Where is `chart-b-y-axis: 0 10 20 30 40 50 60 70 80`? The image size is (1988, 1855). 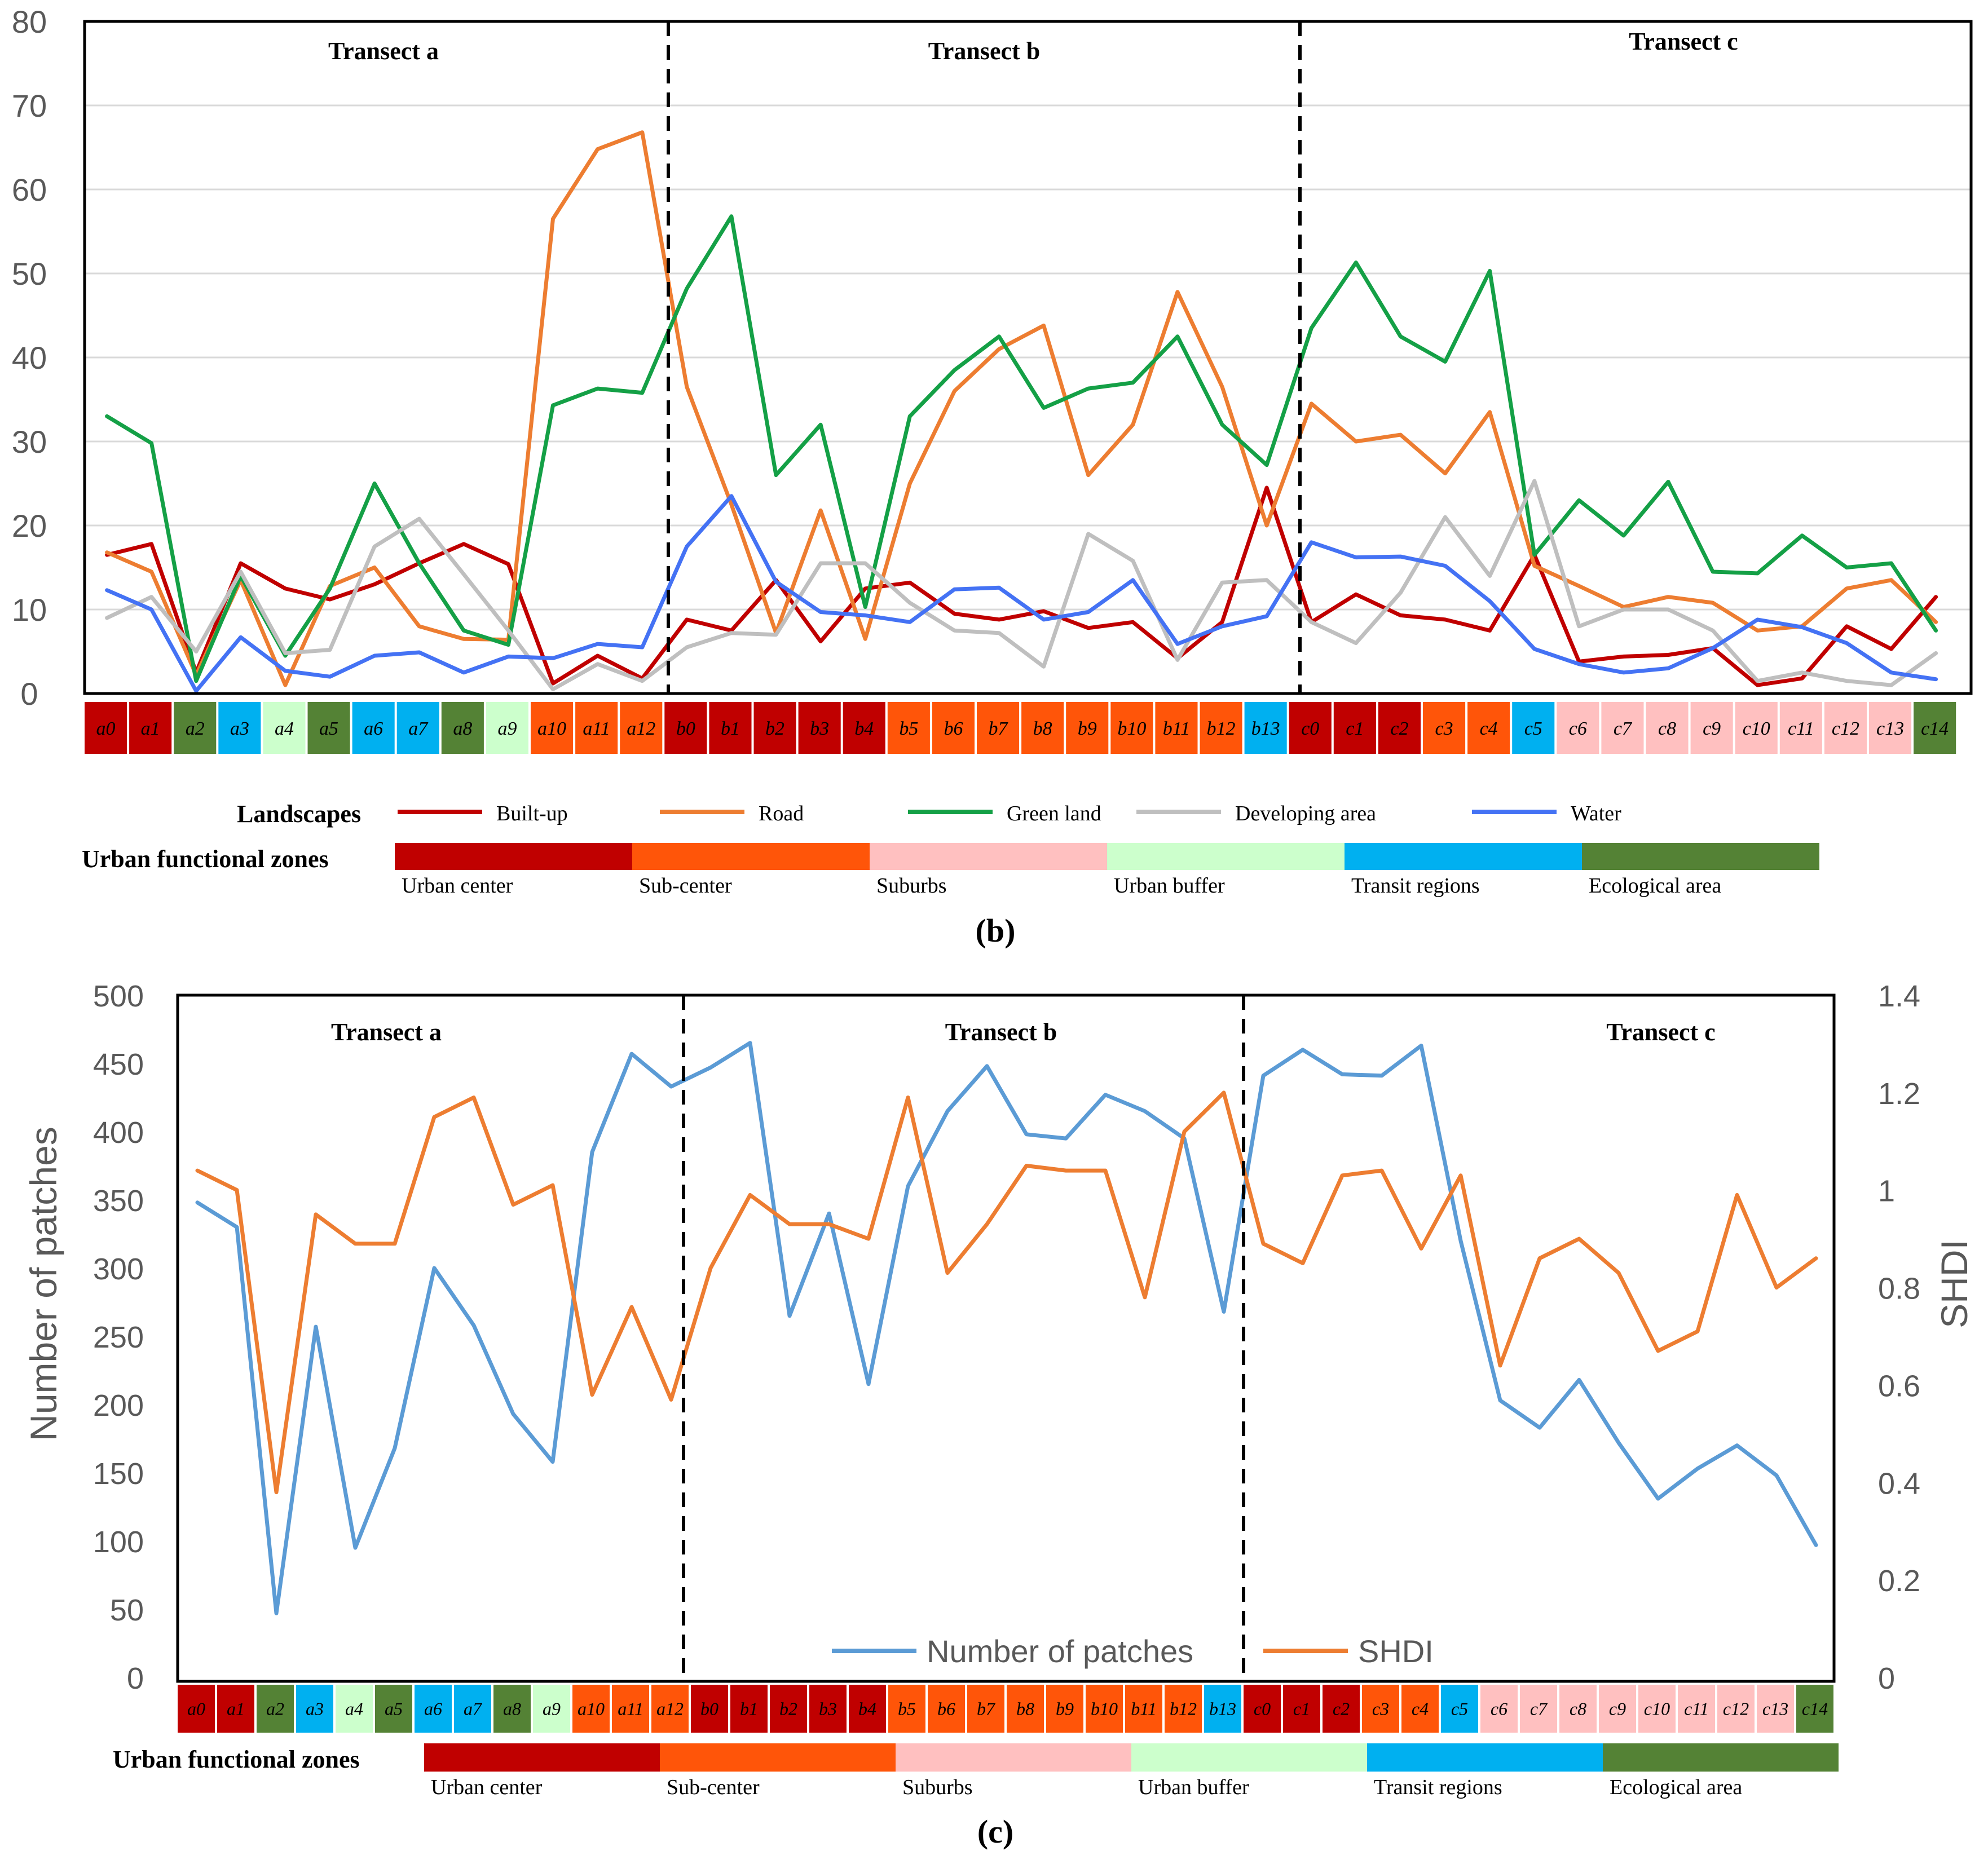 chart-b-y-axis: 0 10 20 30 40 50 60 70 80 is located at coordinates (29, 358).